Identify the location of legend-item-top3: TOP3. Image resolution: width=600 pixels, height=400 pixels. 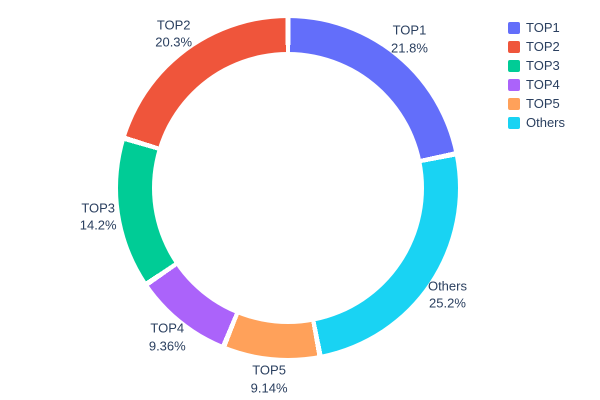
(536, 65).